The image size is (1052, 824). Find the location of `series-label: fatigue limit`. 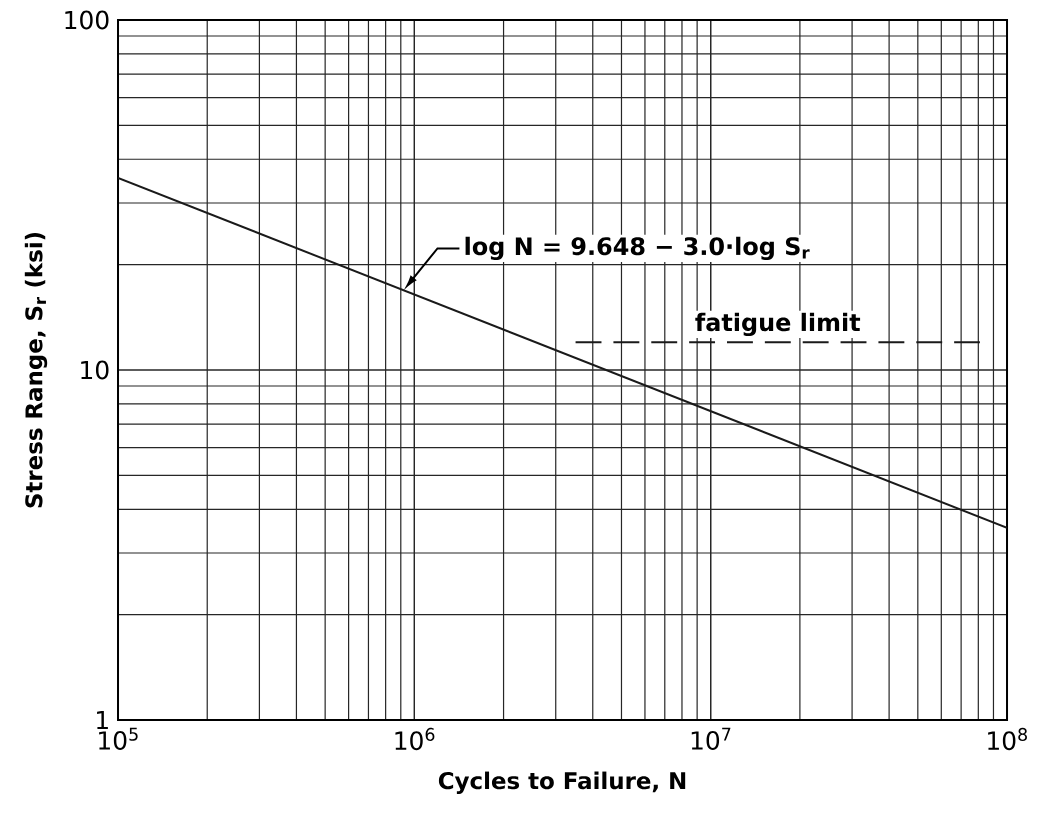

series-label: fatigue limit is located at coordinates (778, 324).